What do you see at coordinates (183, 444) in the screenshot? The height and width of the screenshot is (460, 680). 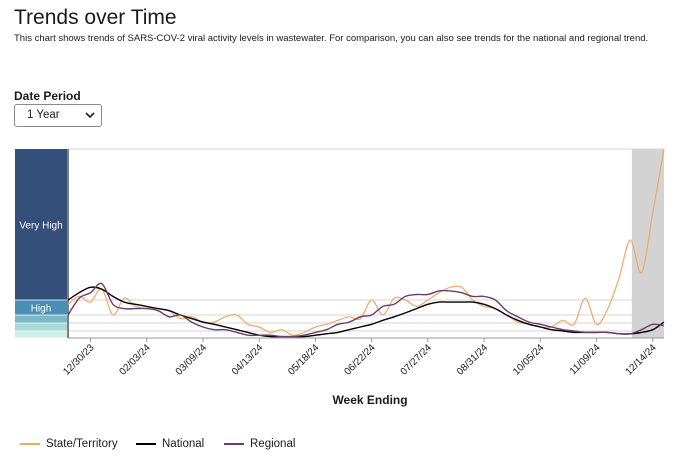 I see `legend-label-national: National` at bounding box center [183, 444].